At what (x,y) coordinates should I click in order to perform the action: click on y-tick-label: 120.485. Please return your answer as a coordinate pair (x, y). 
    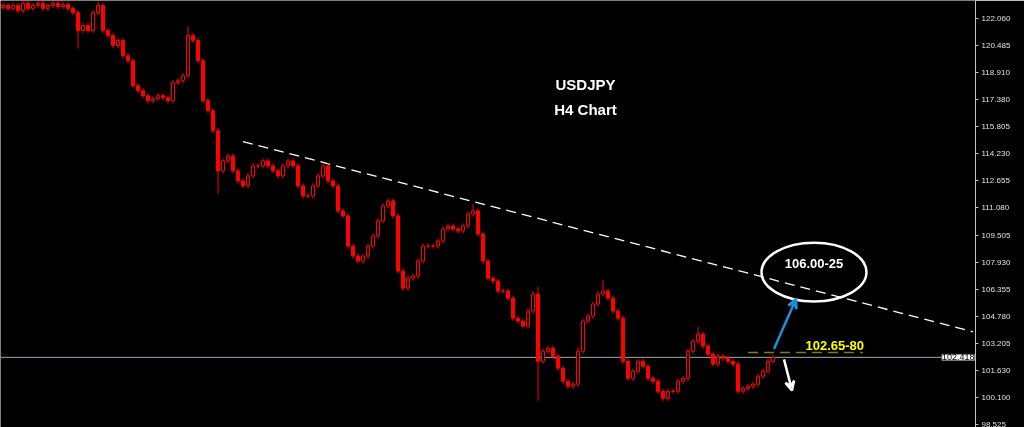
    Looking at the image, I should click on (996, 46).